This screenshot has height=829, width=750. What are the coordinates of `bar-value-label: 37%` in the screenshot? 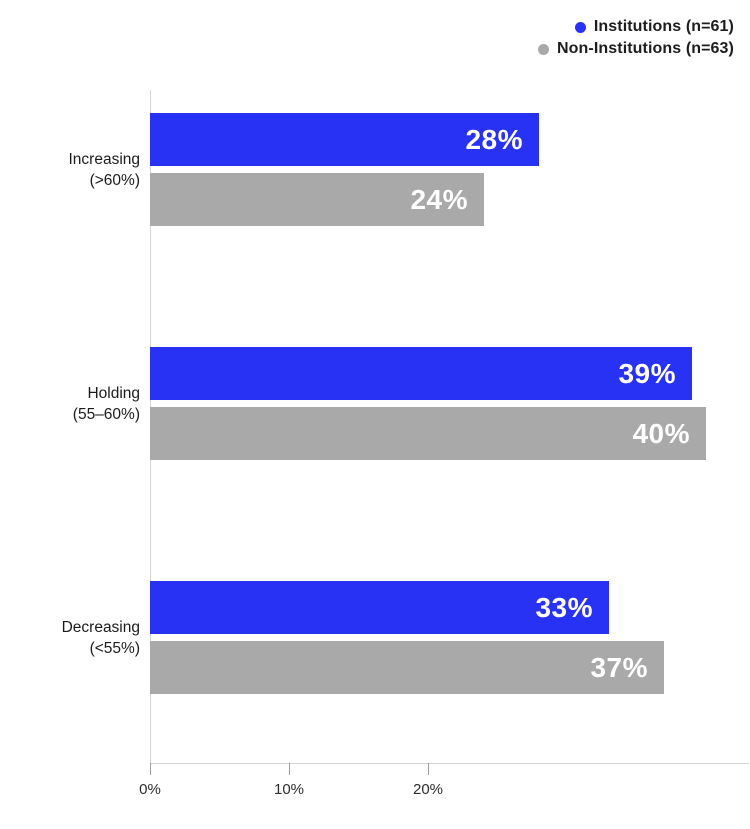 It's located at (619, 667).